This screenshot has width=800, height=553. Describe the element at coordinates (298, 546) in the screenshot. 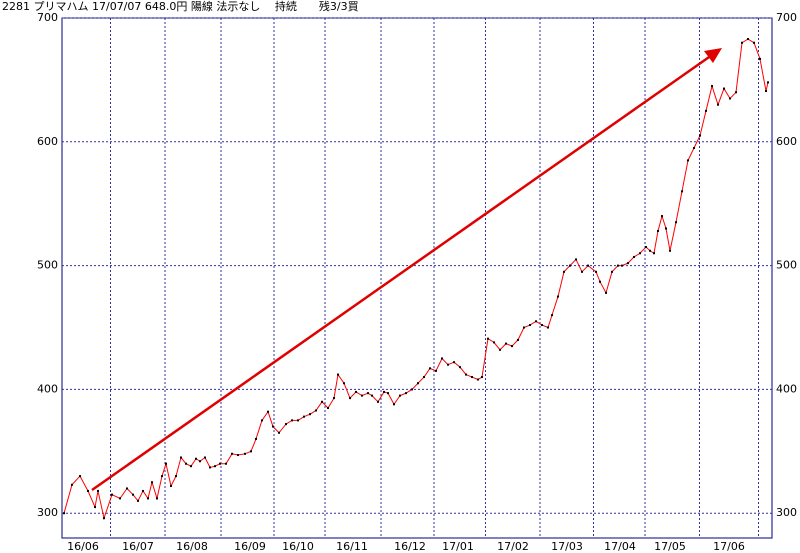

I see `x-tick-label: 16/10` at that location.